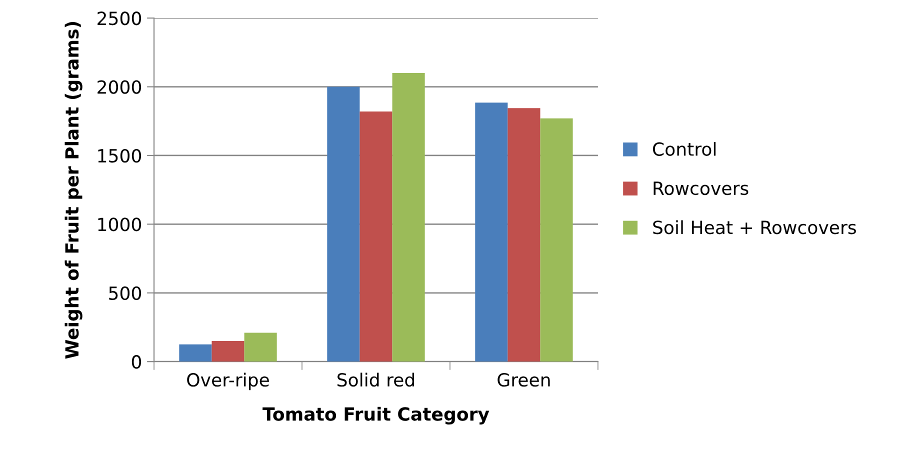 This screenshot has height=452, width=906. I want to click on y-tick-label: 1000, so click(120, 225).